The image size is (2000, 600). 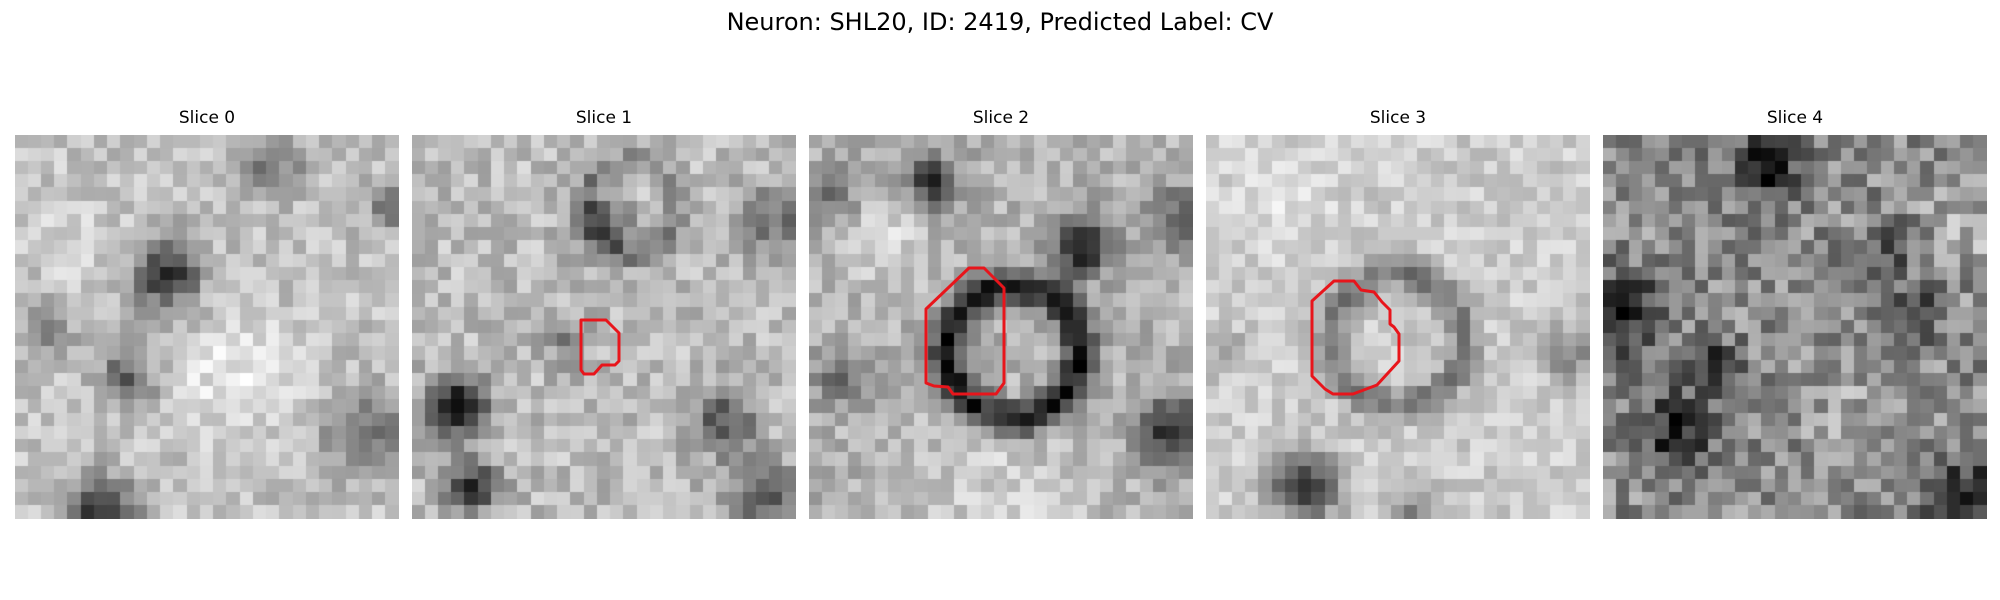 What do you see at coordinates (604, 118) in the screenshot?
I see `slice-title-1: Slice 1` at bounding box center [604, 118].